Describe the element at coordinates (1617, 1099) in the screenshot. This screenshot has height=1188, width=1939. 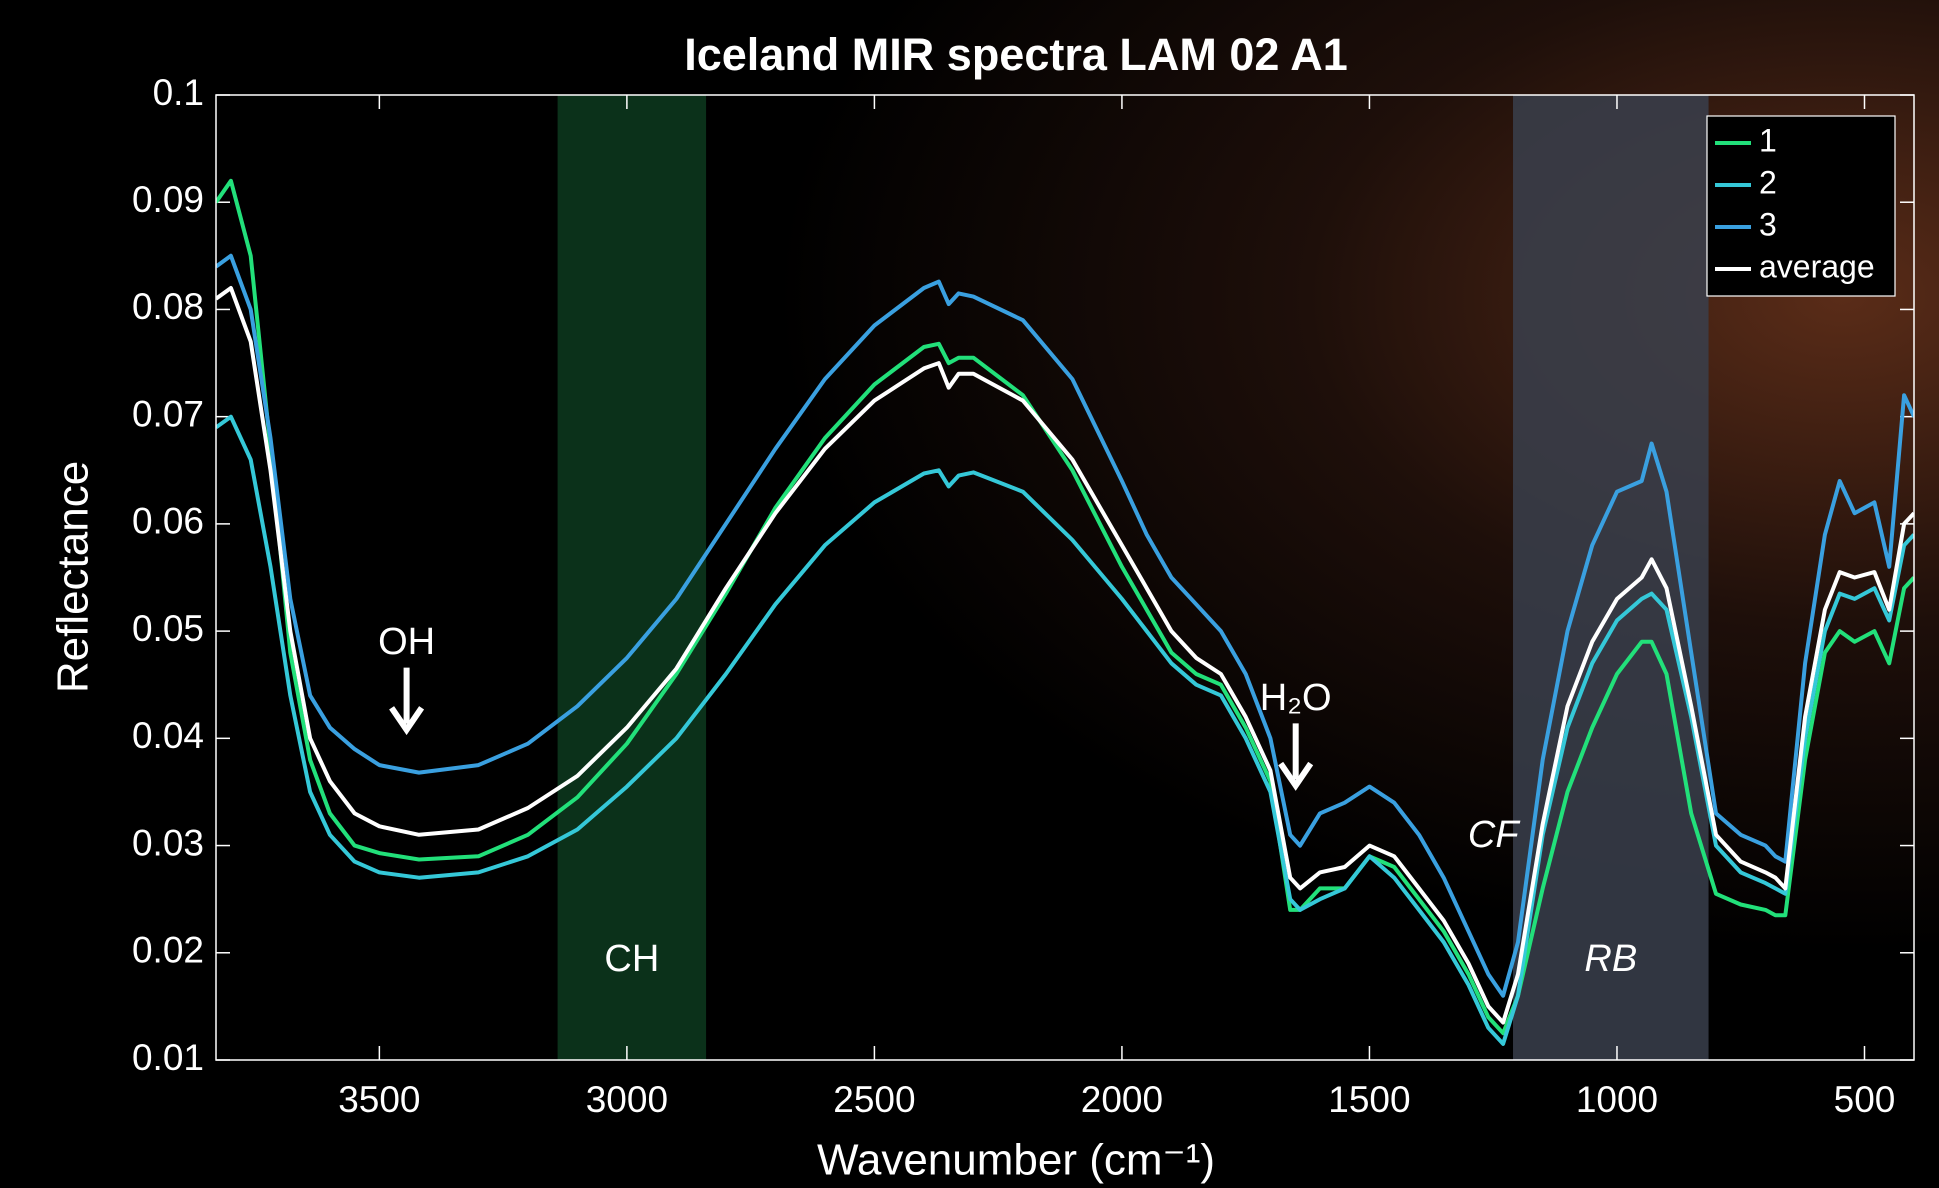
I see `x-tick-label: 1000` at that location.